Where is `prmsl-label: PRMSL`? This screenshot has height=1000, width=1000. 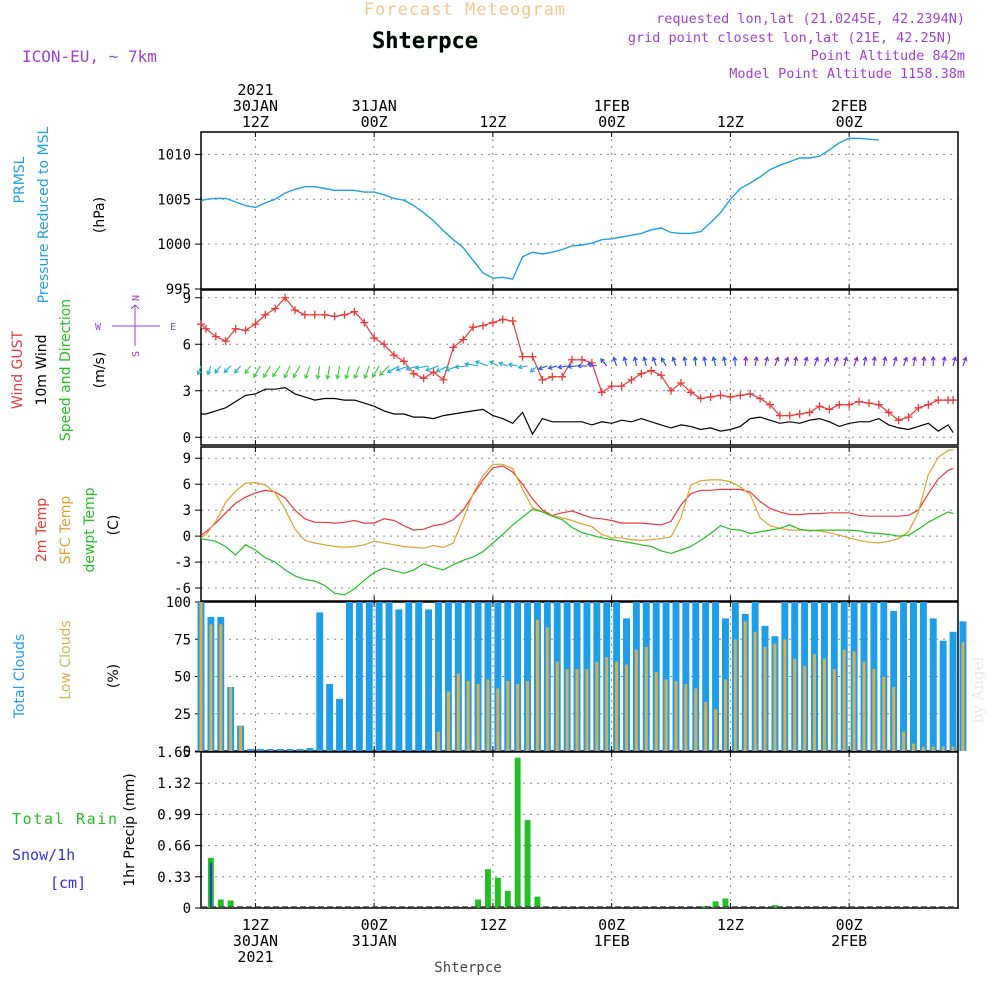
prmsl-label: PRMSL is located at coordinates (20, 179).